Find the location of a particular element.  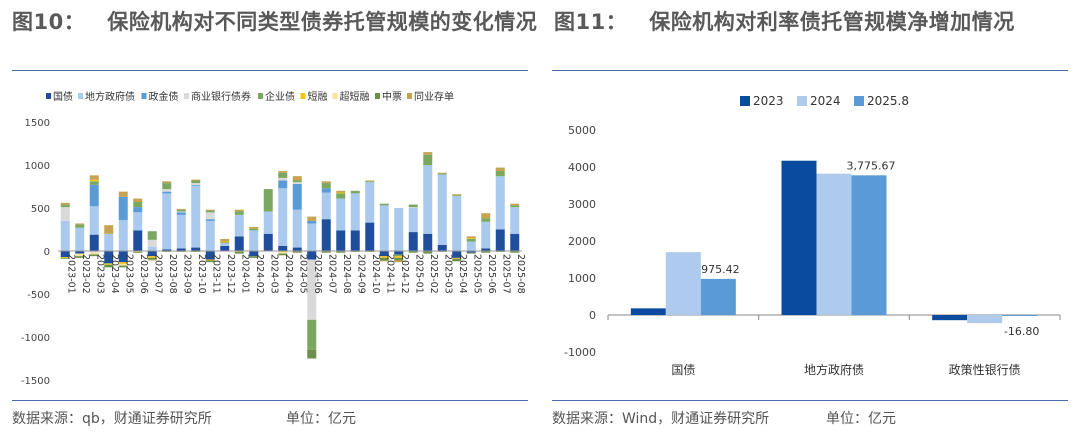

x-tick-label-12: 2024-01 is located at coordinates (244, 274).